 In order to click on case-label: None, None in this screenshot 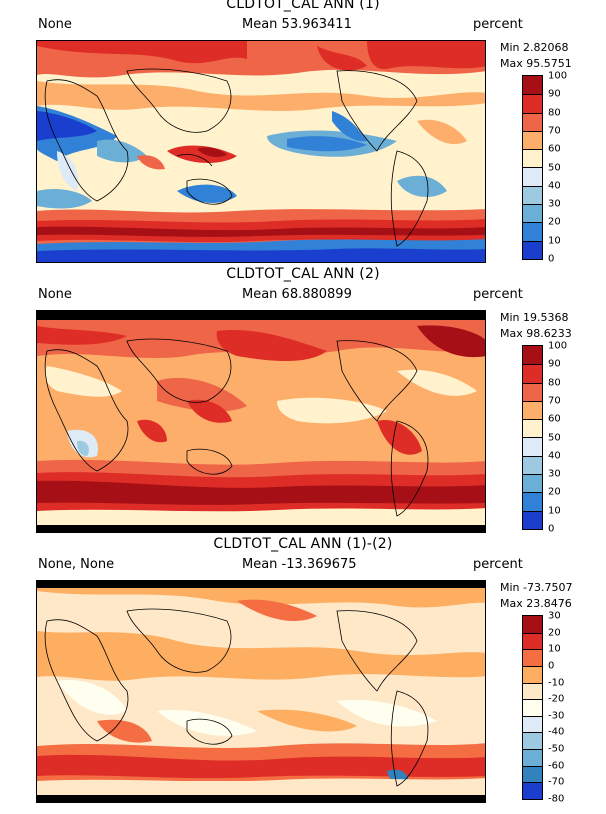, I will do `click(76, 564)`.